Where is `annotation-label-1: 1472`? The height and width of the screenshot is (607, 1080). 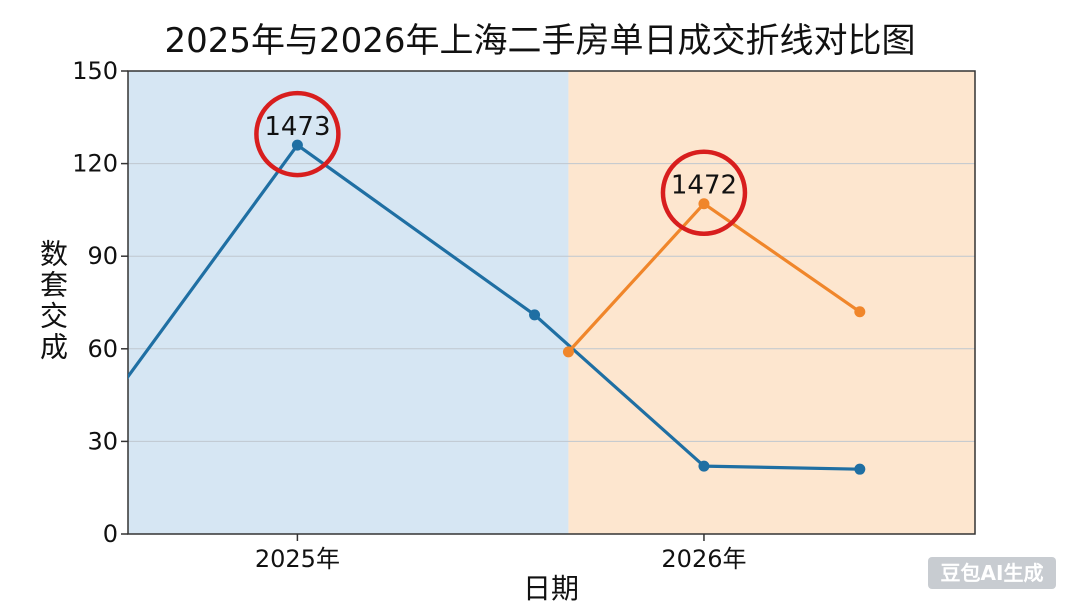 annotation-label-1: 1472 is located at coordinates (704, 186).